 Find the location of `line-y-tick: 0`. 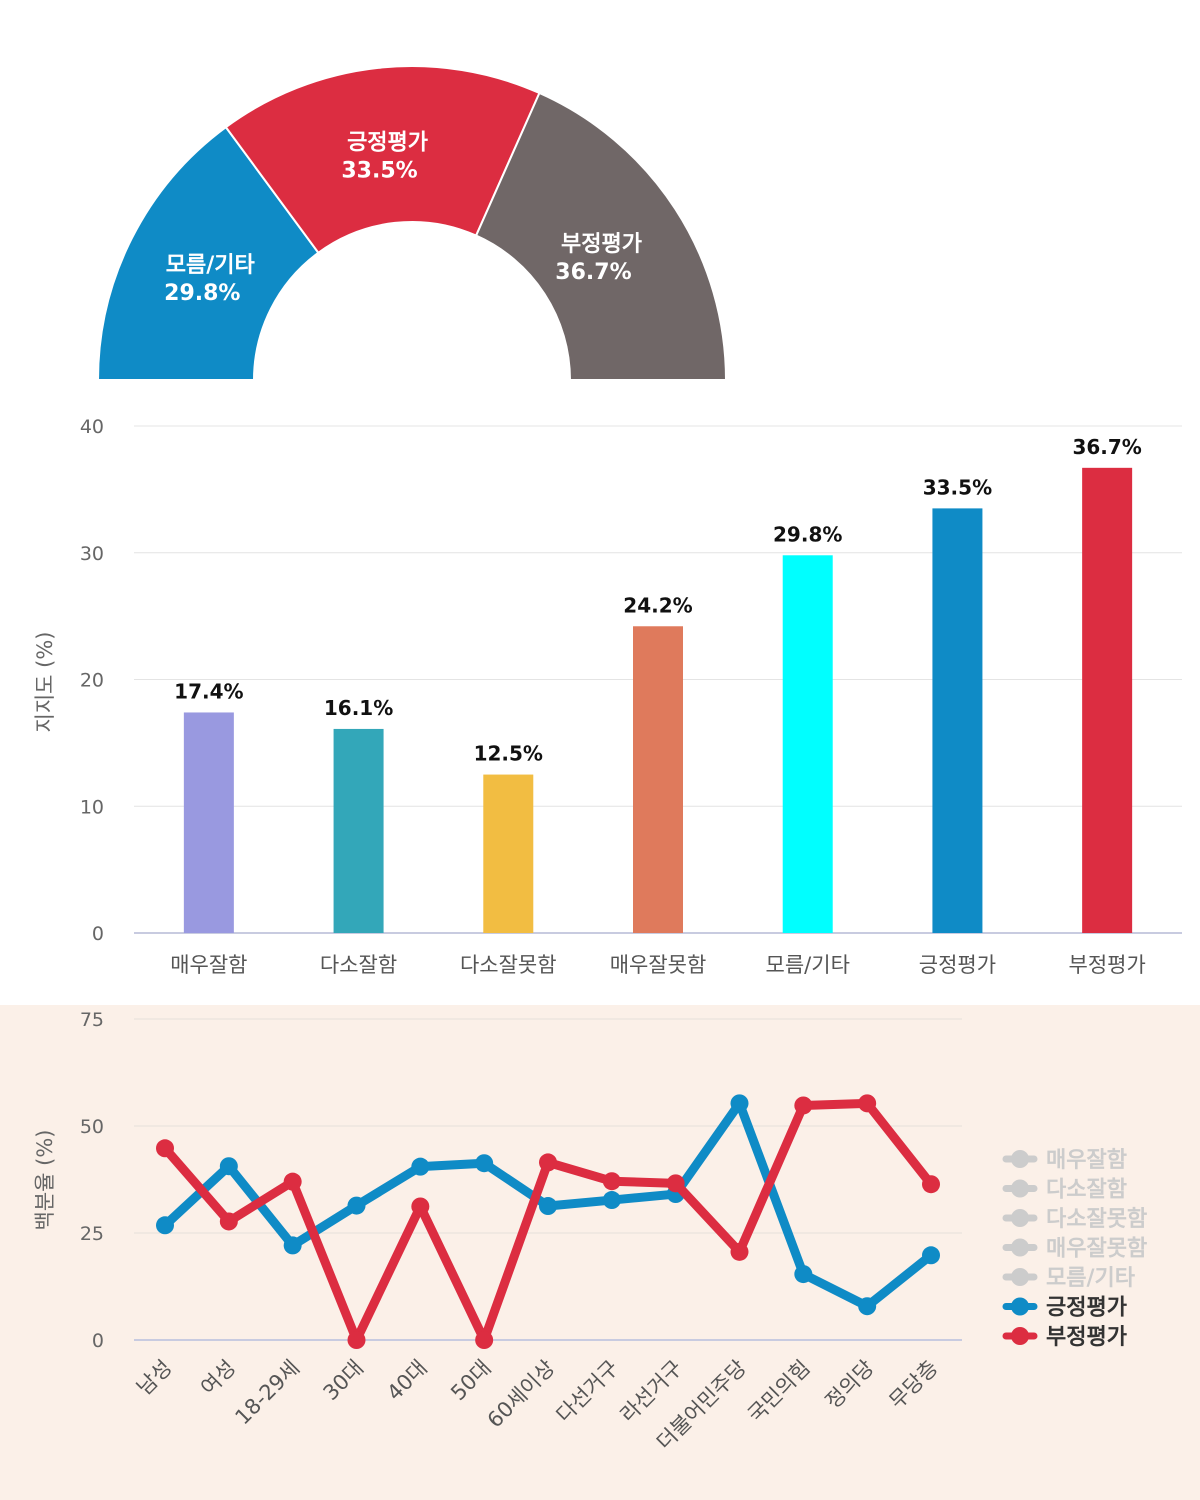

line-y-tick: 0 is located at coordinates (98, 1341).